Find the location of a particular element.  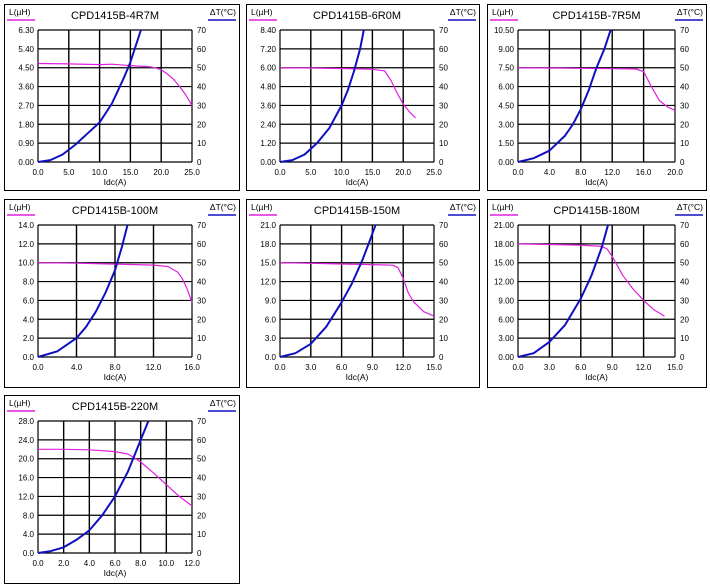

y-tick-label: 18.00 is located at coordinates (504, 244).